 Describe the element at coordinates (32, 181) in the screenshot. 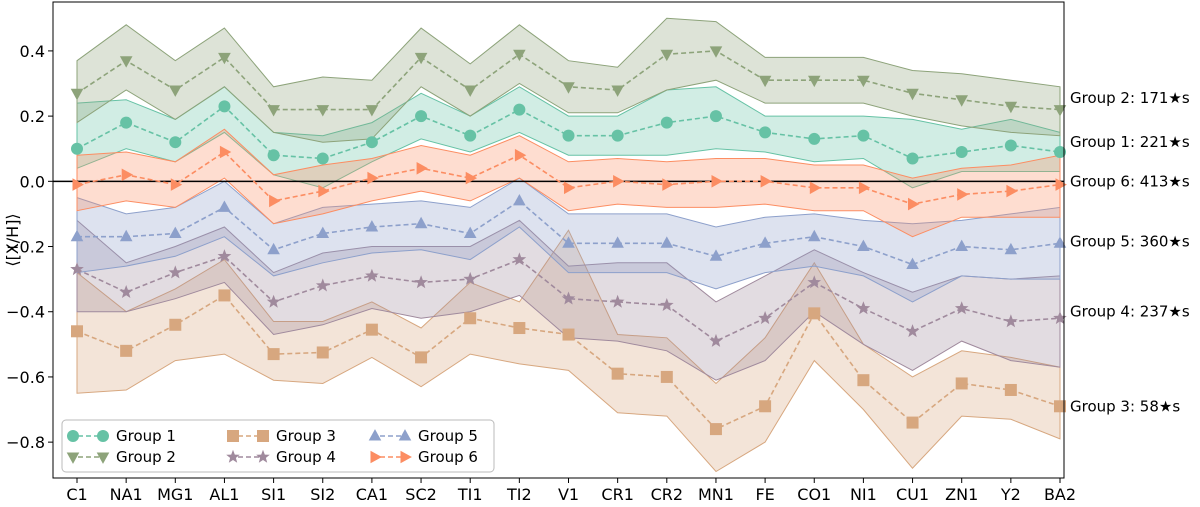

I see `y-tick-label: 0.0` at that location.